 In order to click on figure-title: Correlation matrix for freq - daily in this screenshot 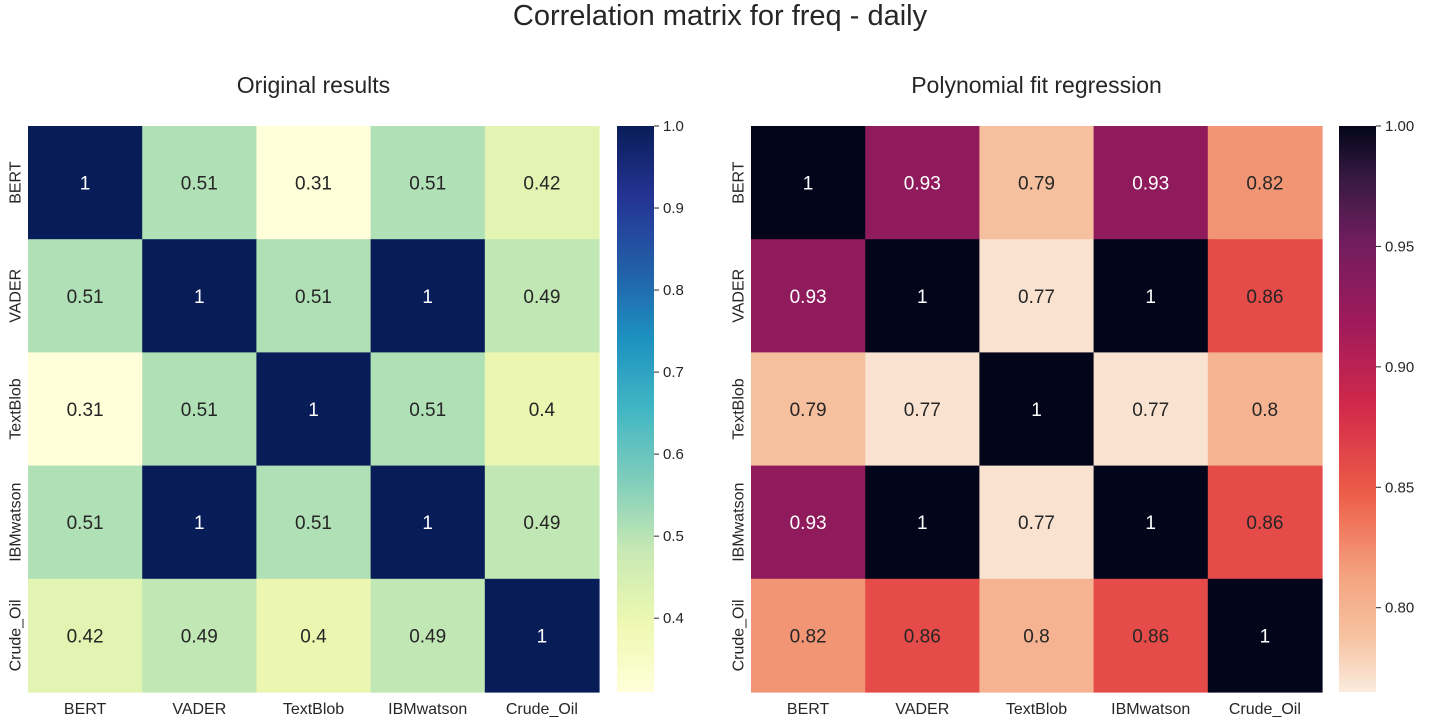, I will do `click(720, 16)`.